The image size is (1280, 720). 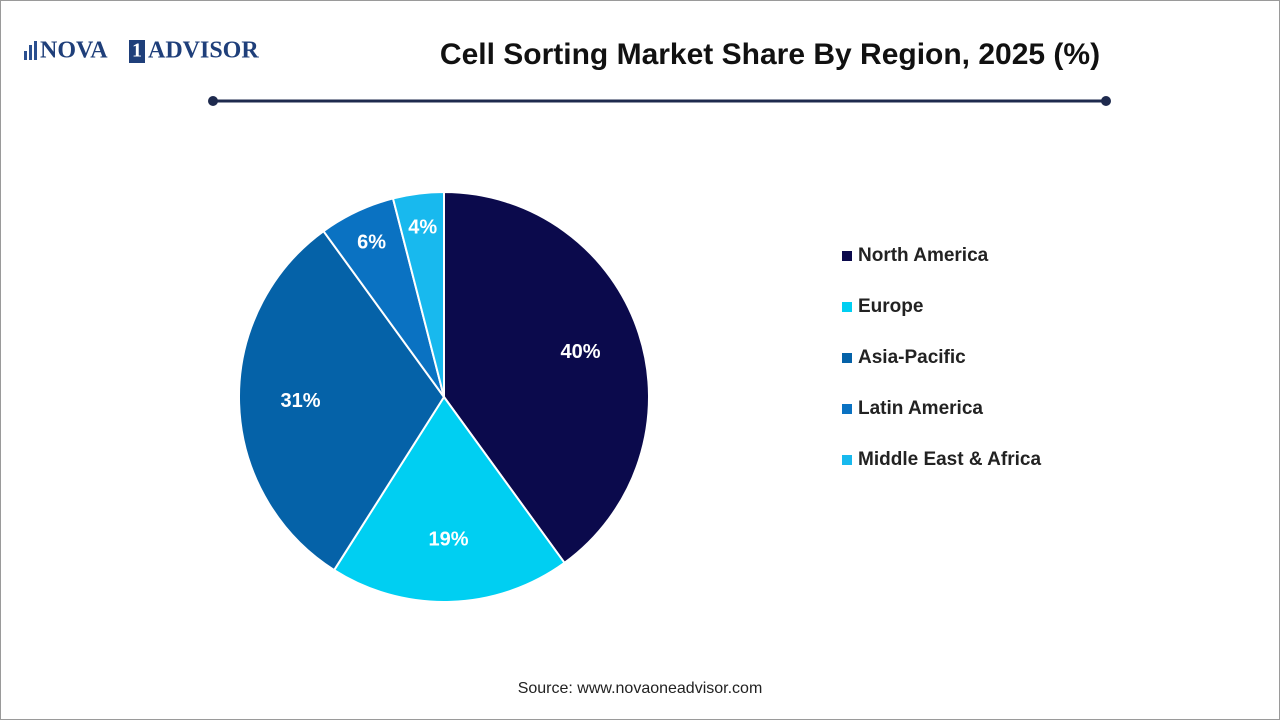 What do you see at coordinates (912, 357) in the screenshot?
I see `legend-label: Asia-Pacific` at bounding box center [912, 357].